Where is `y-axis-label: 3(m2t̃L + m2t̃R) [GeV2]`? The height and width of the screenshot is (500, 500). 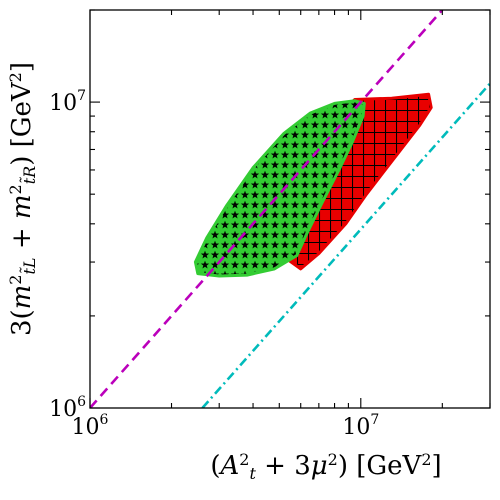
y-axis-label: 3(m2t̃L + m2t̃R) [GeV2] is located at coordinates (22, 199).